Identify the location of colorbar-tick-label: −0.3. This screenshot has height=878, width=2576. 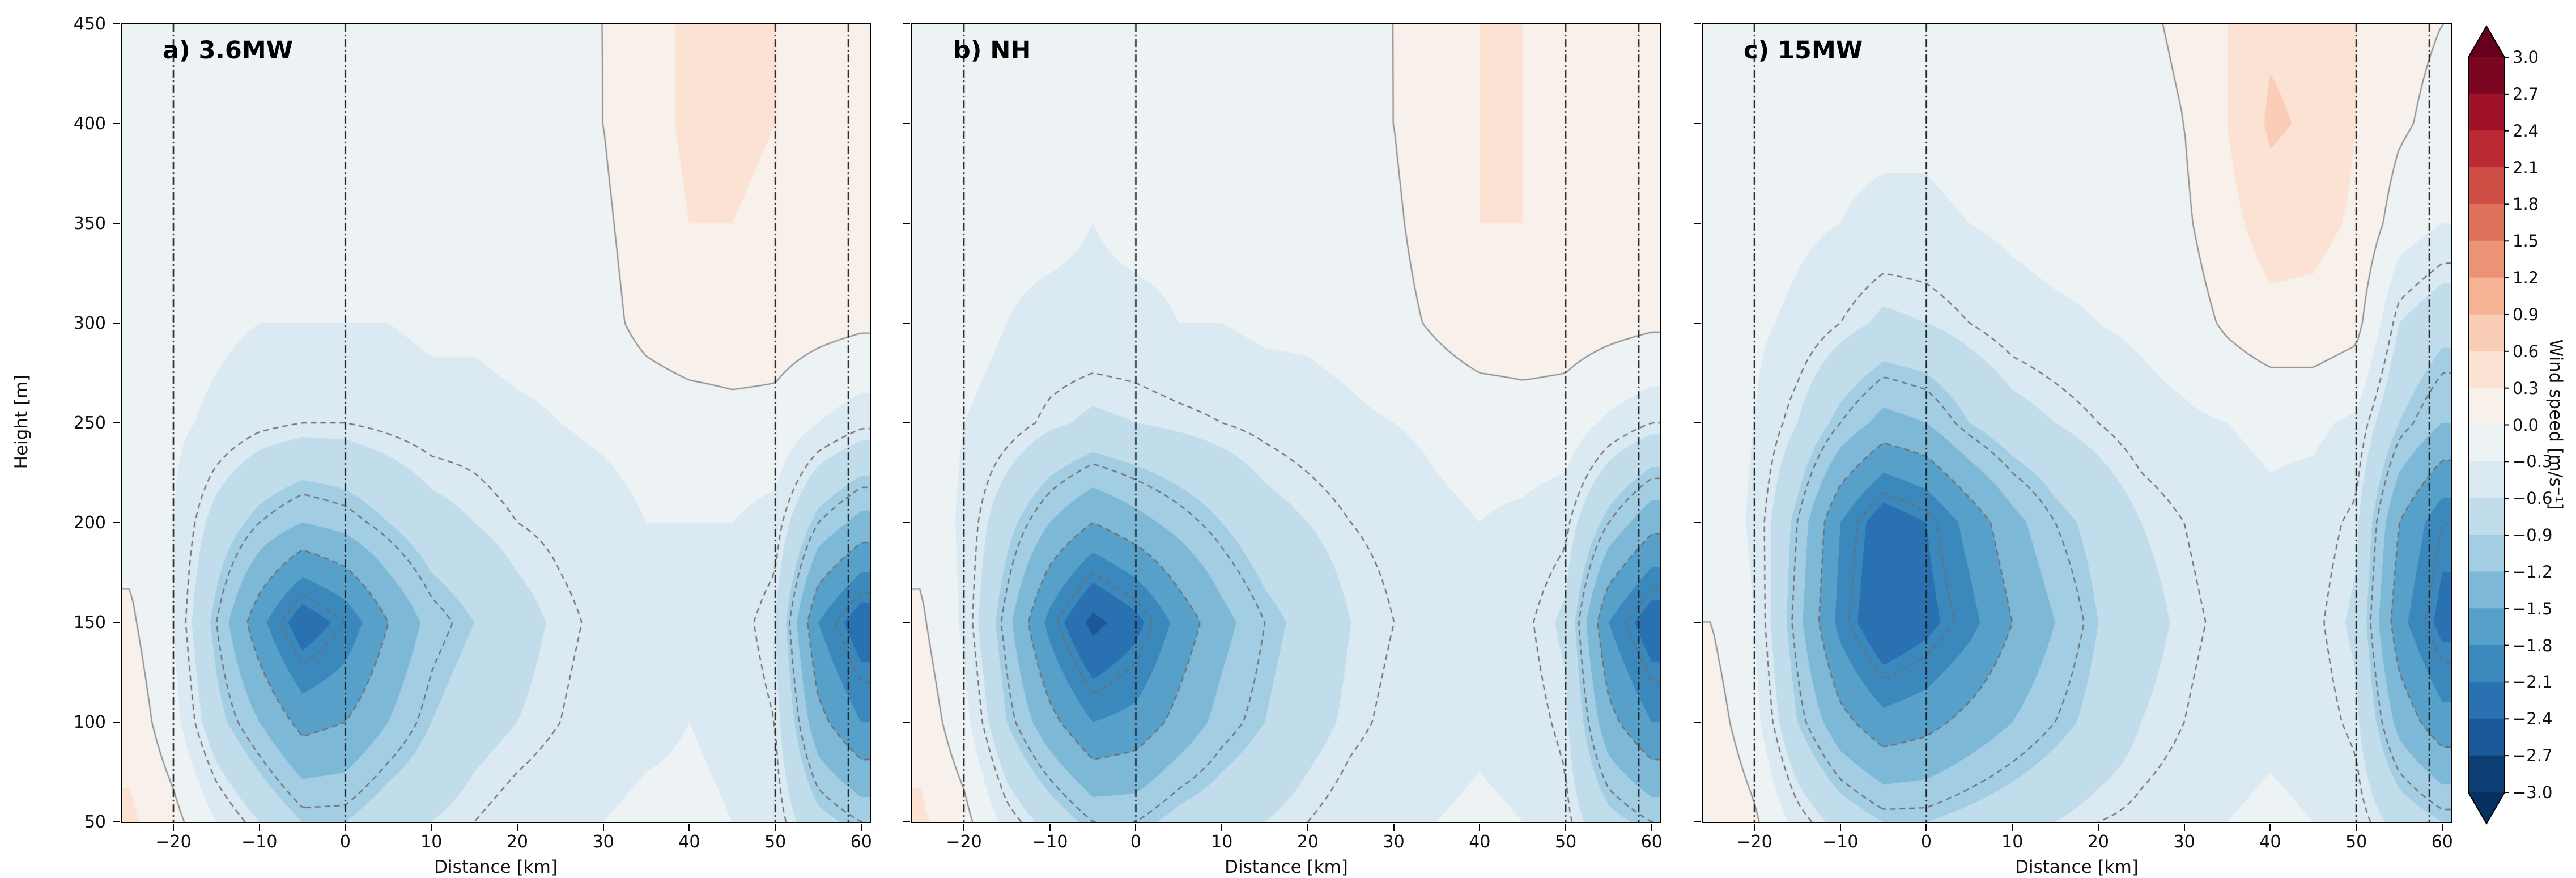
(2533, 462).